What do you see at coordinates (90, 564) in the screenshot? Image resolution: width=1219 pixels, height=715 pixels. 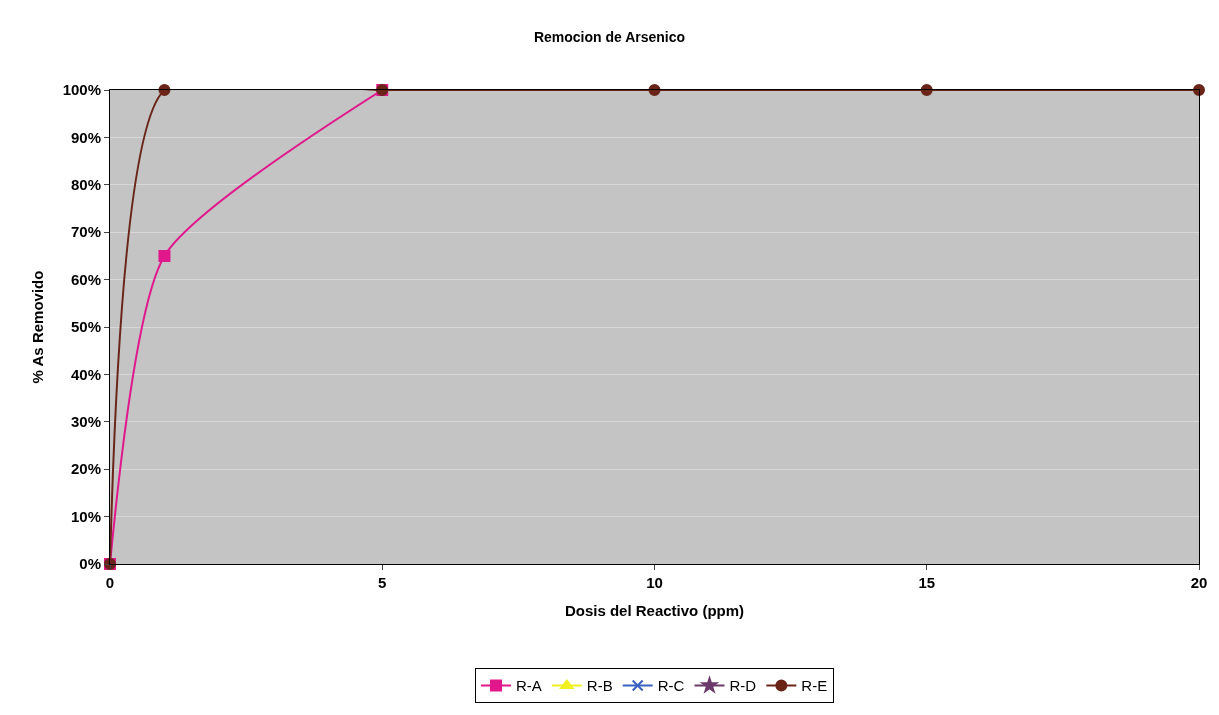 I see `y-tick-label: 0%` at bounding box center [90, 564].